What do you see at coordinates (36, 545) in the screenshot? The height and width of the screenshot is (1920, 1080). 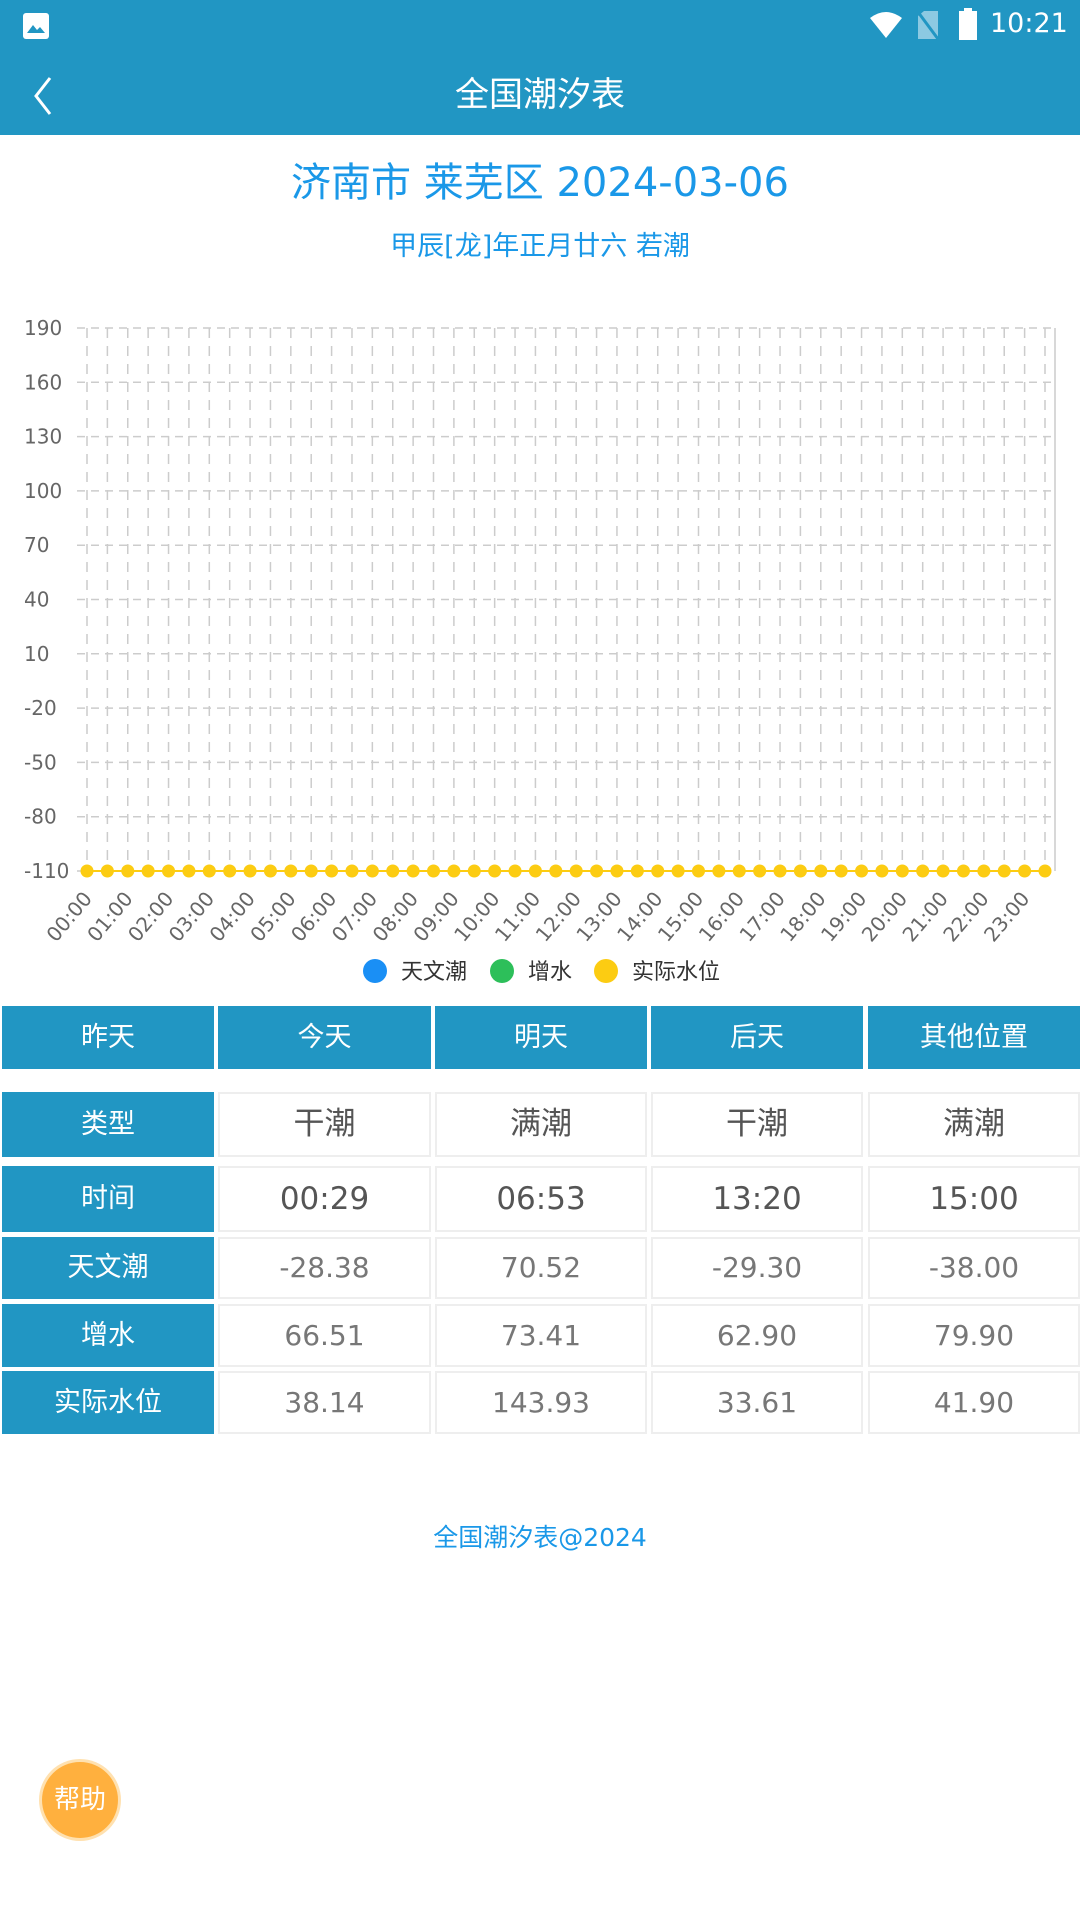 I see `y-tick-label: 70` at bounding box center [36, 545].